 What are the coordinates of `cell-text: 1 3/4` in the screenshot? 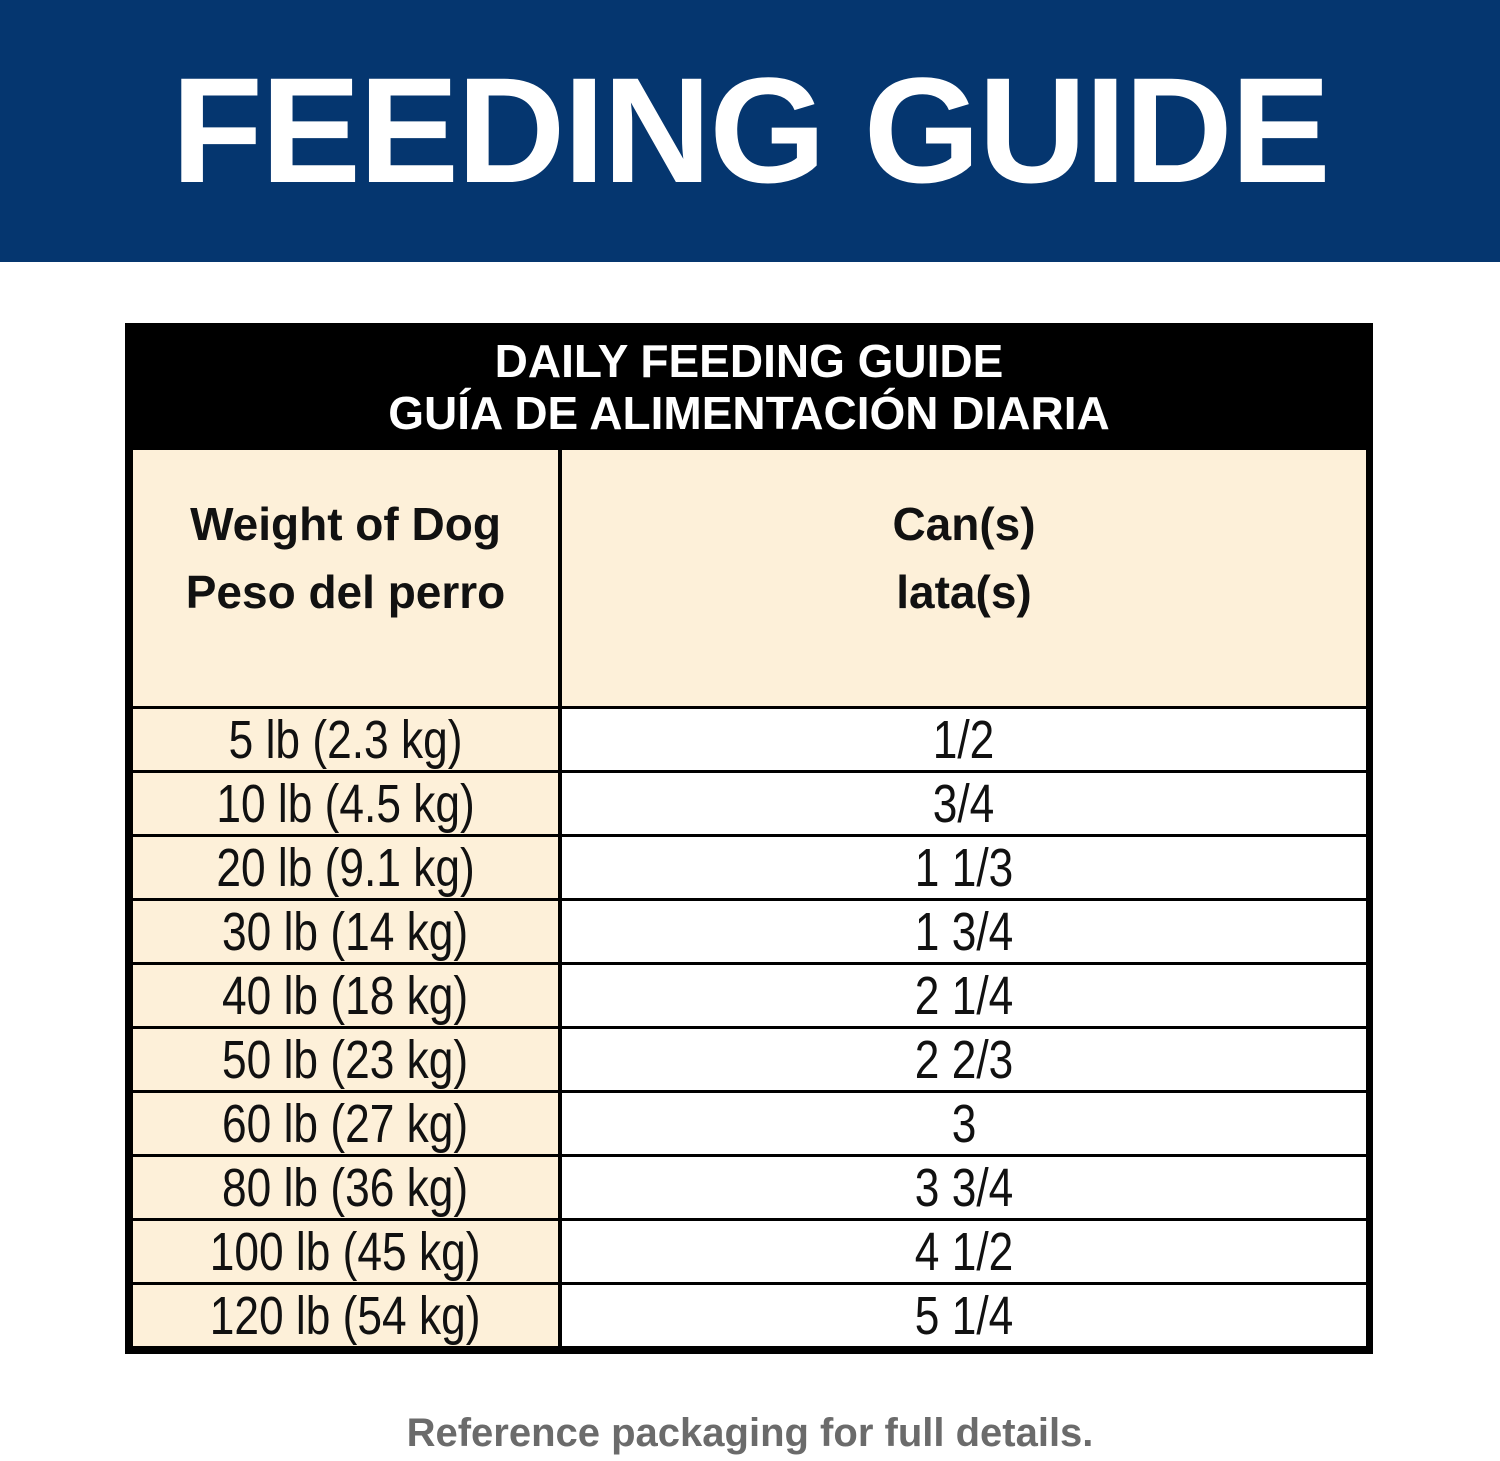 It's located at (964, 931).